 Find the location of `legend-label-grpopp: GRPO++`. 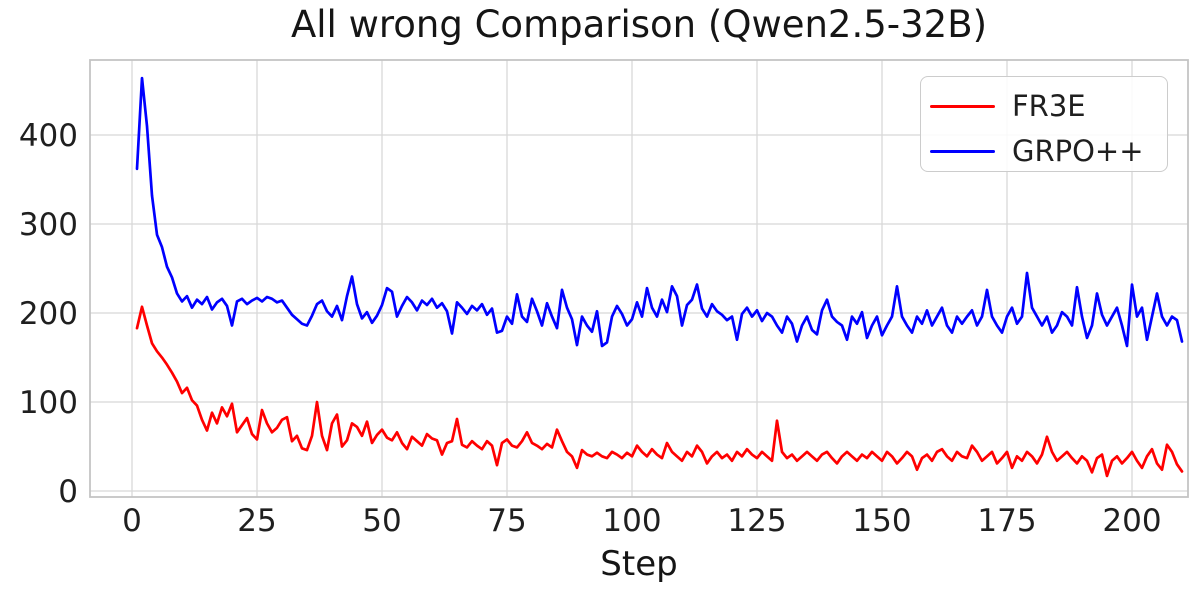

legend-label-grpopp: GRPO++ is located at coordinates (1078, 151).